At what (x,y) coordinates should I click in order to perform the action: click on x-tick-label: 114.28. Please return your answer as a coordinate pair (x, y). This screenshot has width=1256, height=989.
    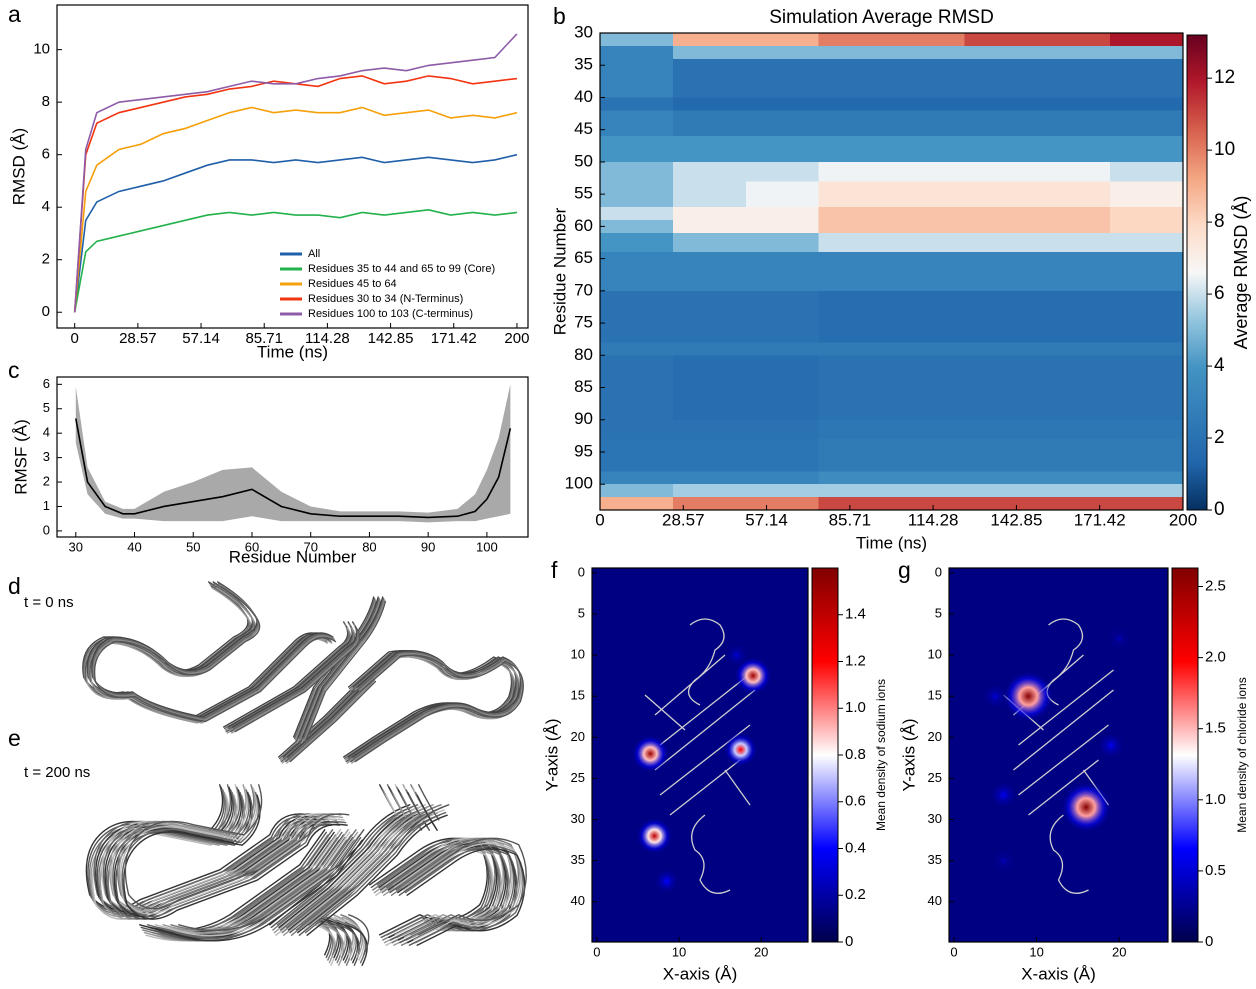
    Looking at the image, I should click on (933, 519).